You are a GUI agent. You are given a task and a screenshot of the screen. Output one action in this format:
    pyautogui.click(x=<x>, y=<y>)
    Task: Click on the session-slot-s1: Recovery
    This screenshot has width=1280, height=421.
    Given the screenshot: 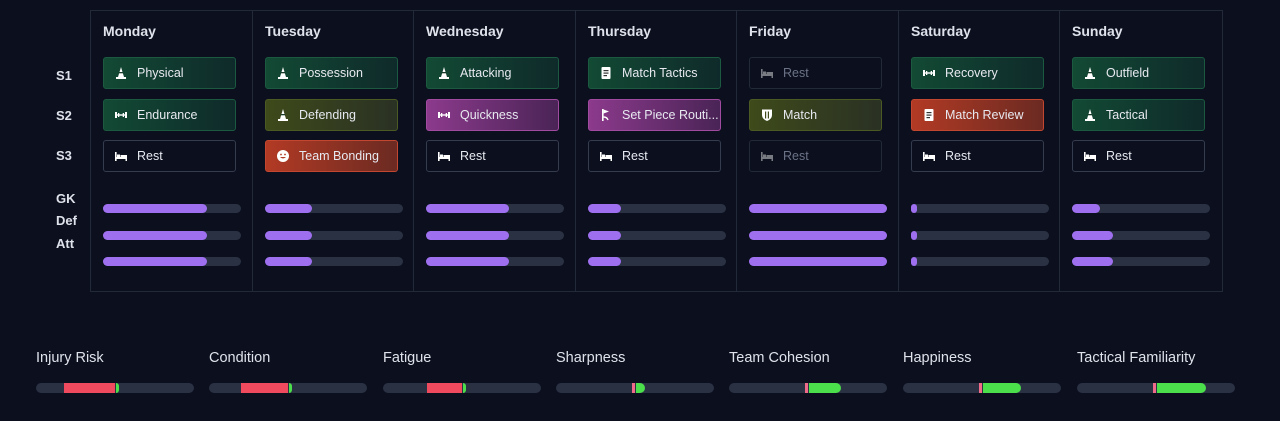 What is the action you would take?
    pyautogui.click(x=977, y=73)
    